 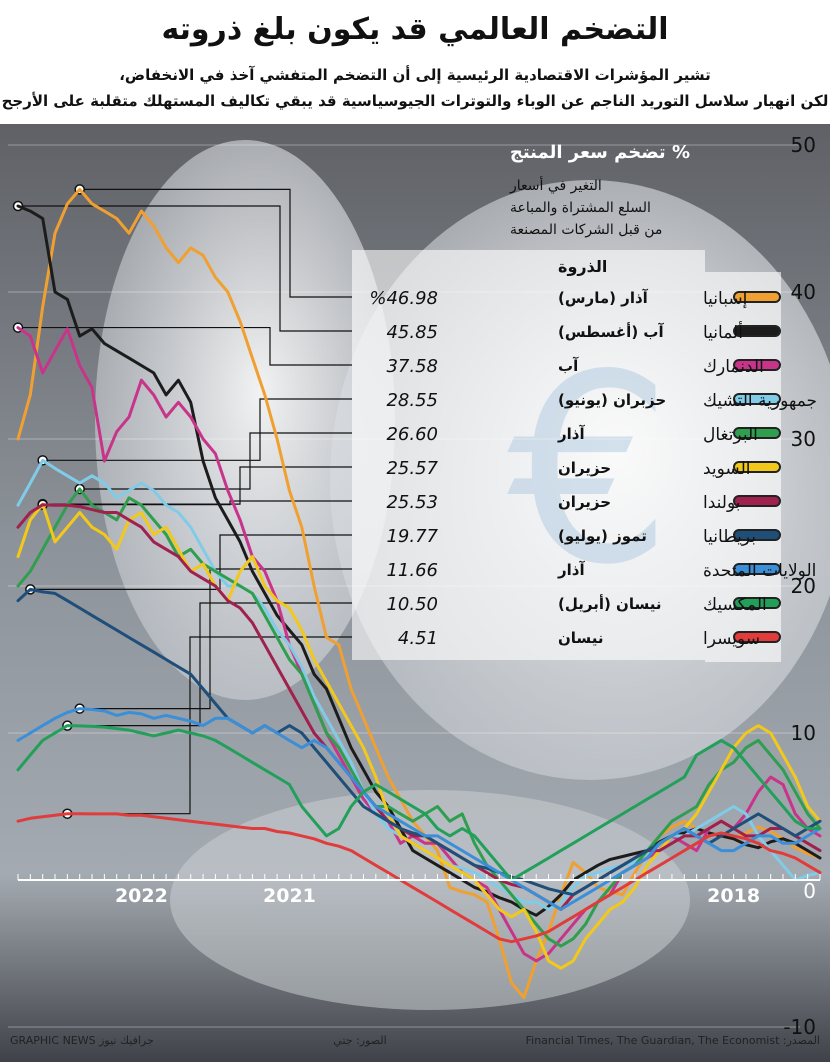 What do you see at coordinates (584, 468) in the screenshot?
I see `legend-peak-month-5: حزيران` at bounding box center [584, 468].